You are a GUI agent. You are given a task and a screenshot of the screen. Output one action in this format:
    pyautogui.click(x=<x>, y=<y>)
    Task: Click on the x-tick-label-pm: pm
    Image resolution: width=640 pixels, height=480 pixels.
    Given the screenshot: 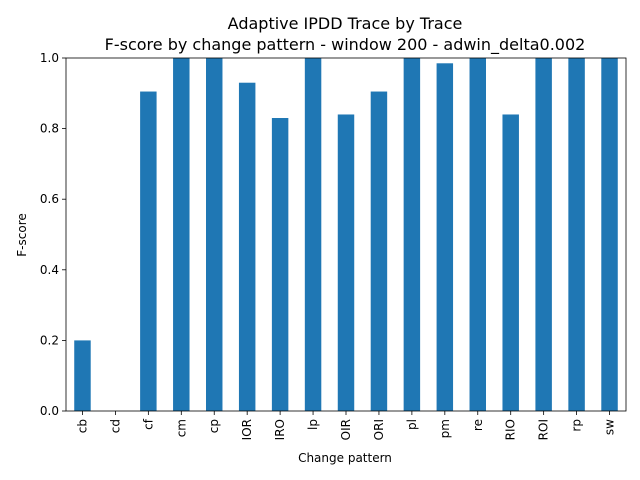 What is the action you would take?
    pyautogui.click(x=445, y=428)
    